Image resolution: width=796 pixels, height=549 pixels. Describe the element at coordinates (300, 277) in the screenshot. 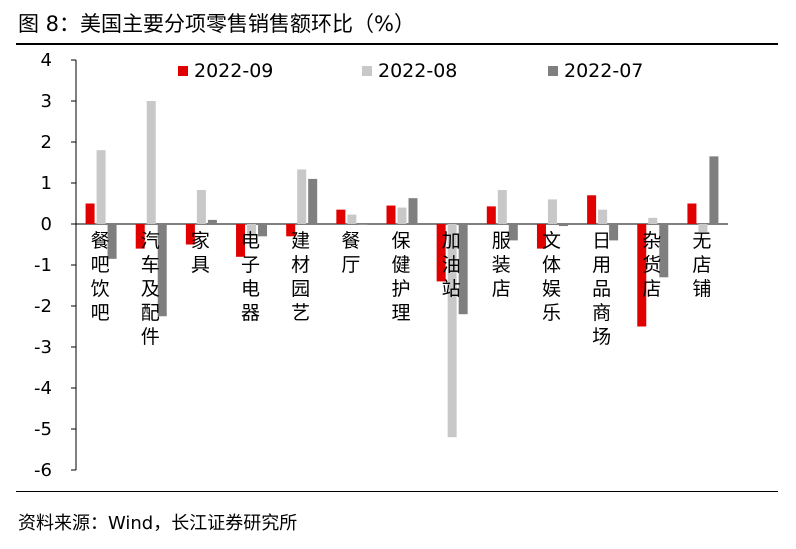

I see `category-label: 建材园艺` at that location.